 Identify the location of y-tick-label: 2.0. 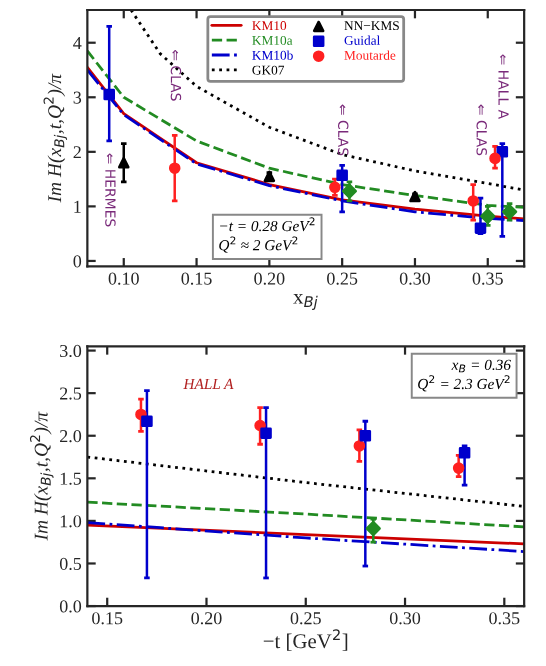
(71, 436).